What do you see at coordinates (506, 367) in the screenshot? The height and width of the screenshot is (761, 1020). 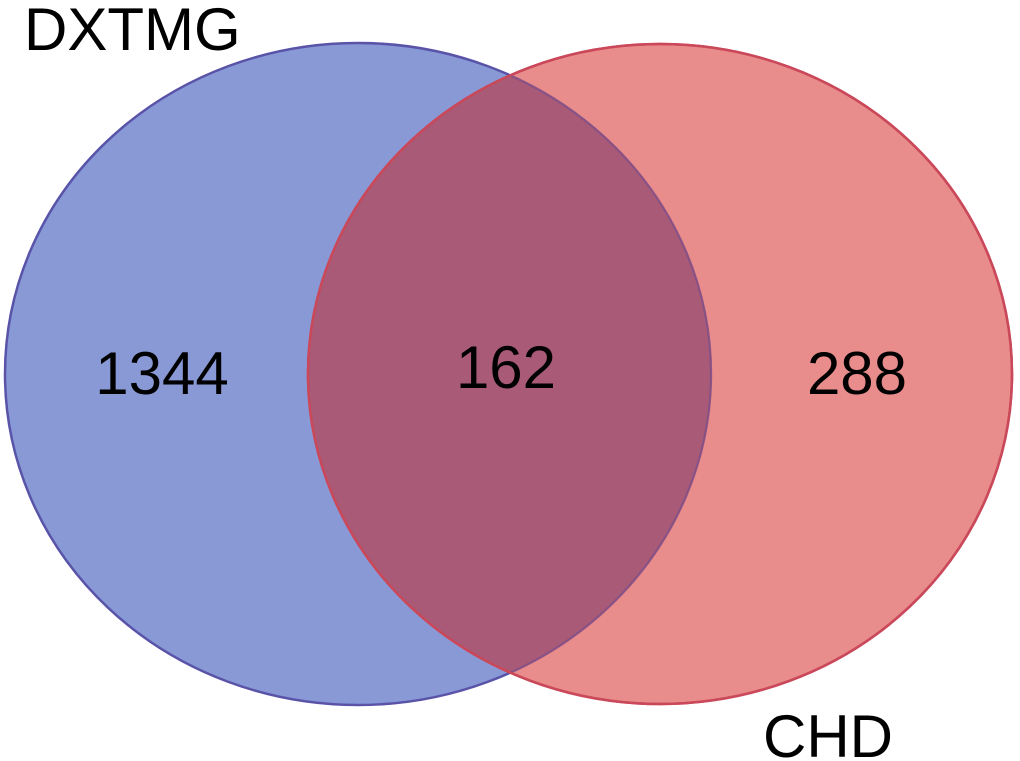 I see `intersection-count: 162` at bounding box center [506, 367].